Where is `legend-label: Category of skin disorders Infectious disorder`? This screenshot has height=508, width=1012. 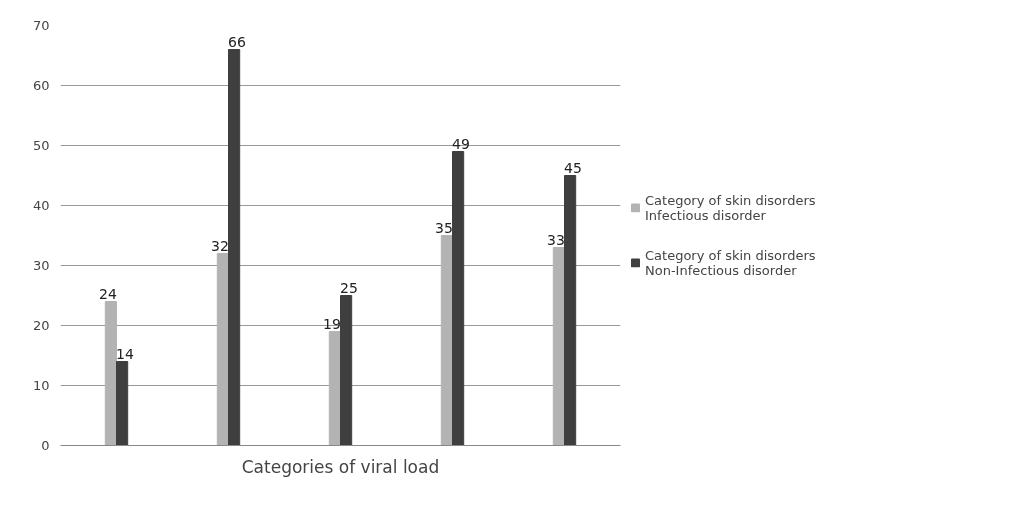
legend-label: Category of skin disorders Infectious disorder is located at coordinates (730, 207).